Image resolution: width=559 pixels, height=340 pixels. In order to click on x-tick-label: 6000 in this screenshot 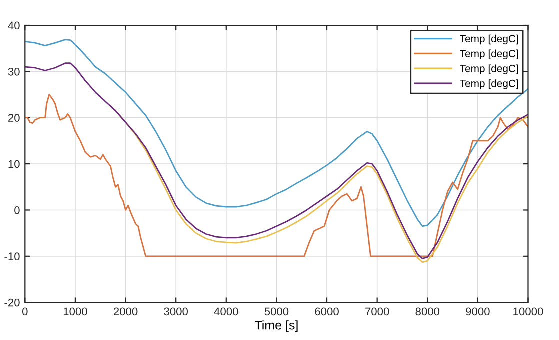, I will do `click(327, 312)`.